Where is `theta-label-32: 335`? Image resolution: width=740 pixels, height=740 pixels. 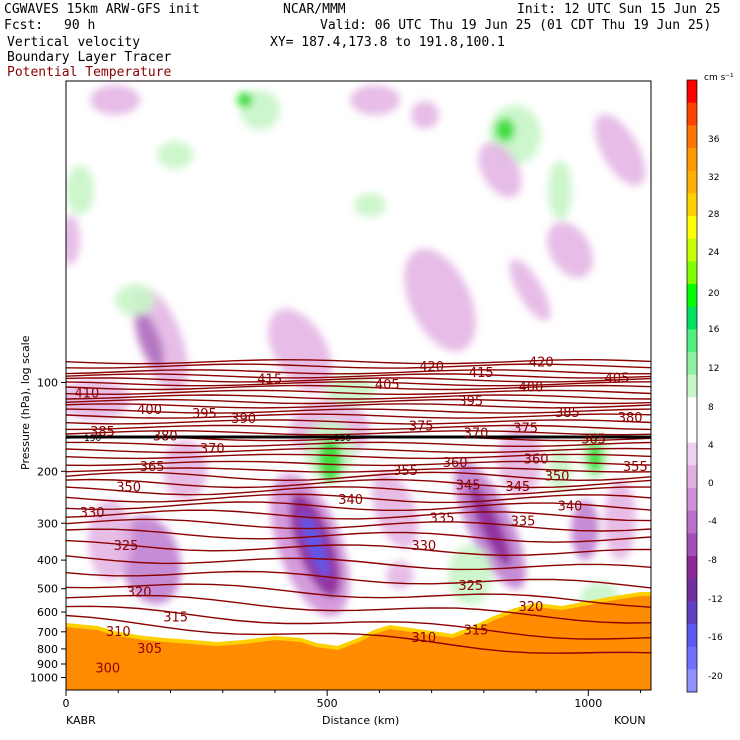 theta-label-32: 335 is located at coordinates (442, 519).